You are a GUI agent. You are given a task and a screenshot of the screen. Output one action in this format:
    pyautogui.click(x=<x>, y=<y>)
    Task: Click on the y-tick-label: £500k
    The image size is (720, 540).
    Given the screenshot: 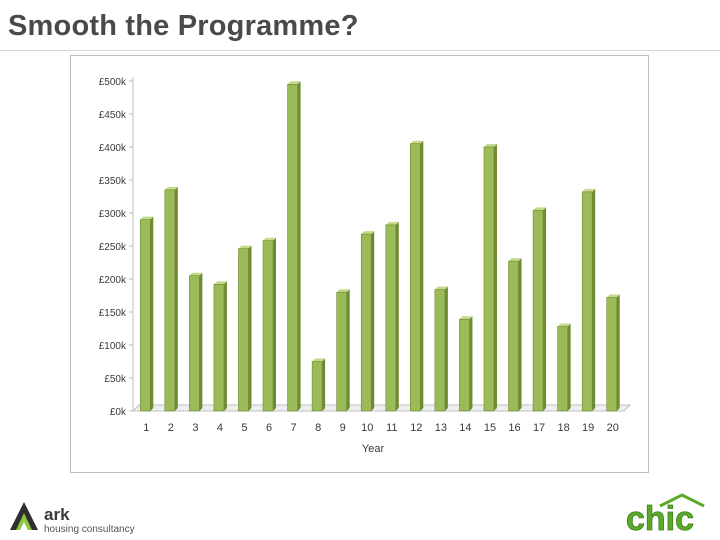 What is the action you would take?
    pyautogui.click(x=113, y=82)
    